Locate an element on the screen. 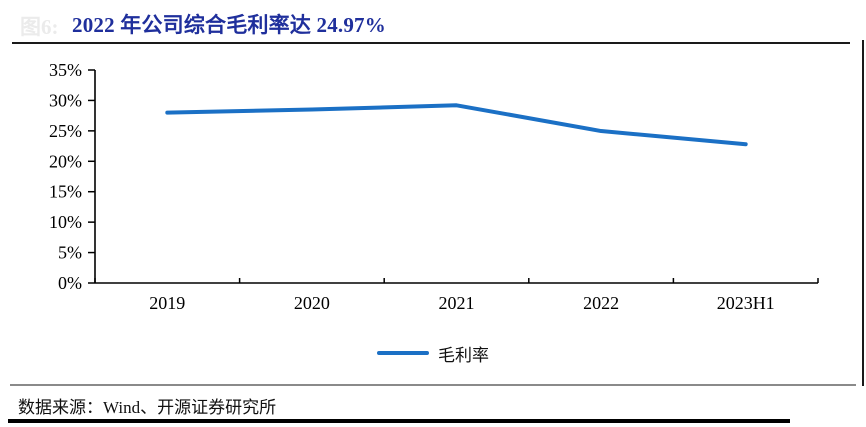 The width and height of the screenshot is (866, 427). y-tick-label: 0% is located at coordinates (70, 283).